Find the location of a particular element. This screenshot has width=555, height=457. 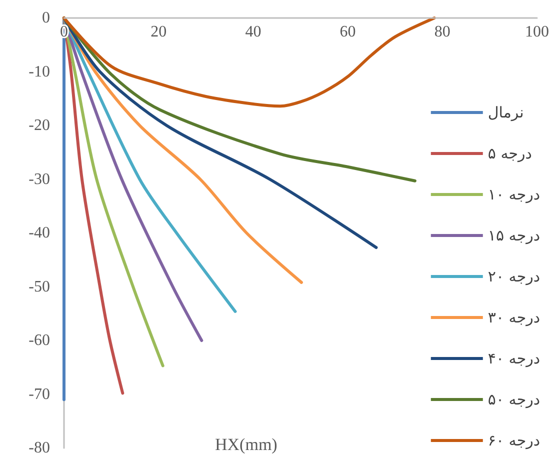

legend-label: ۳۰ درجه is located at coordinates (514, 317).